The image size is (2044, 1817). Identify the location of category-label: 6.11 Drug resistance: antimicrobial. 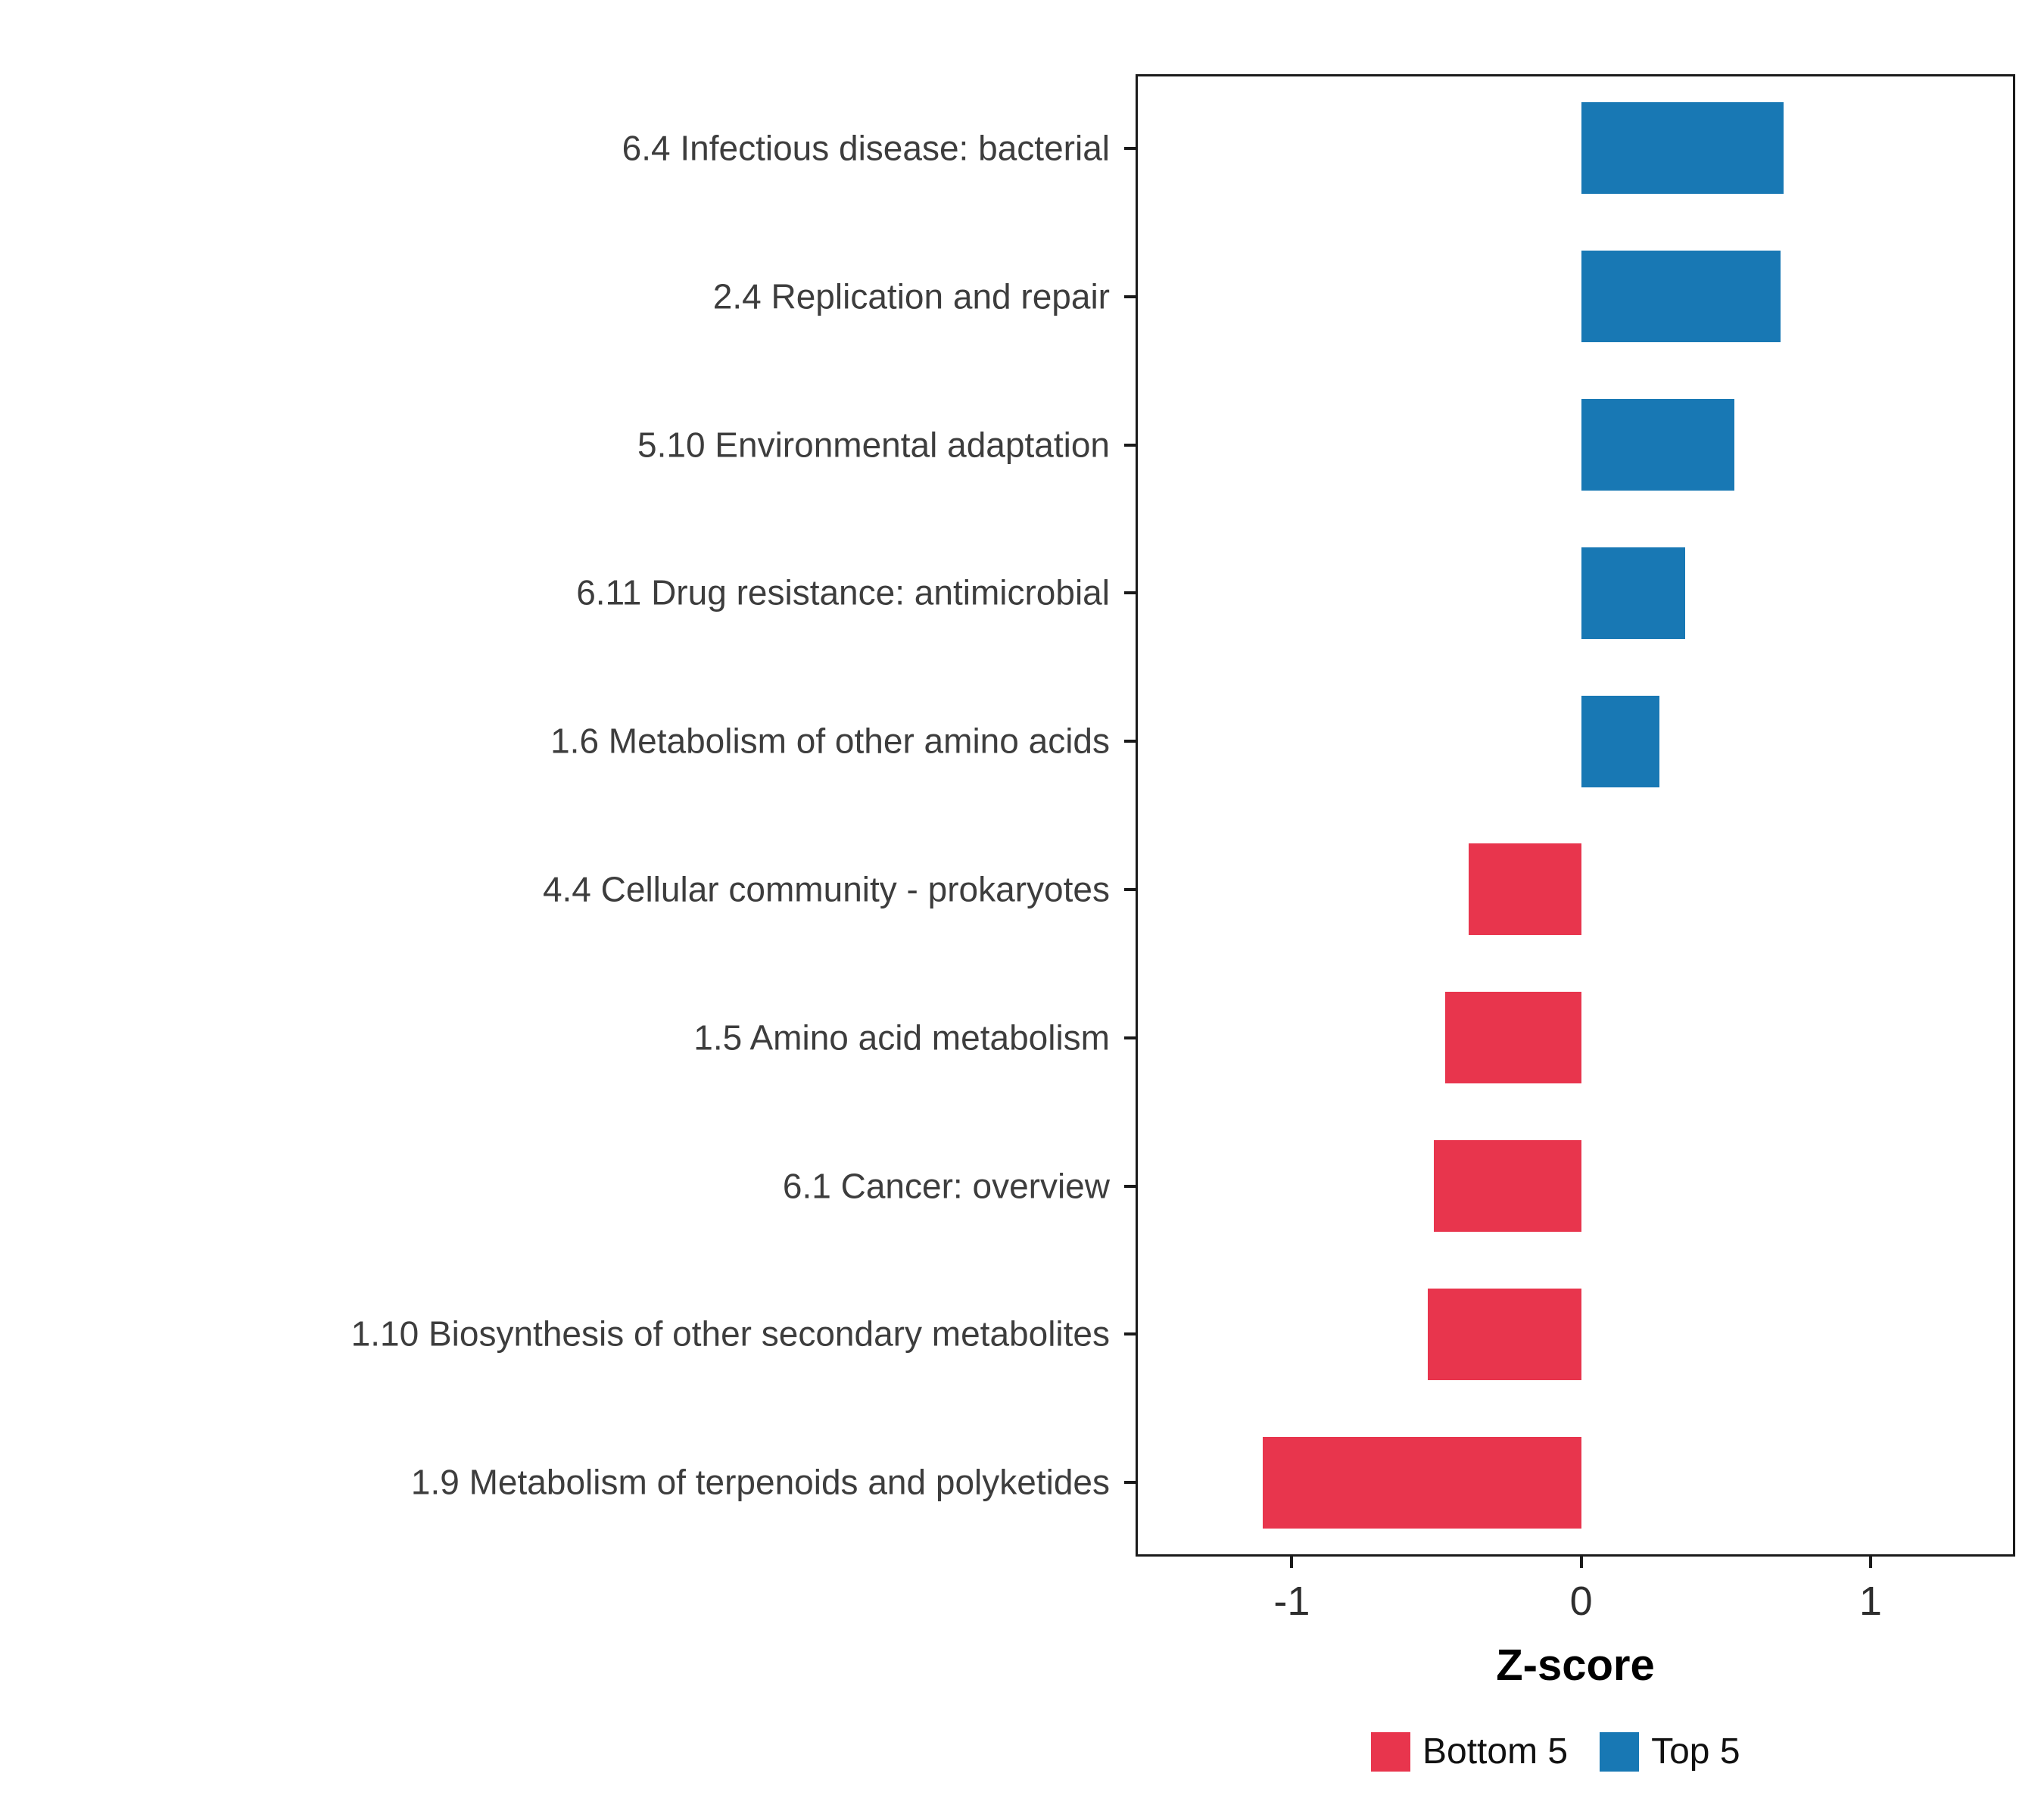
(843, 592).